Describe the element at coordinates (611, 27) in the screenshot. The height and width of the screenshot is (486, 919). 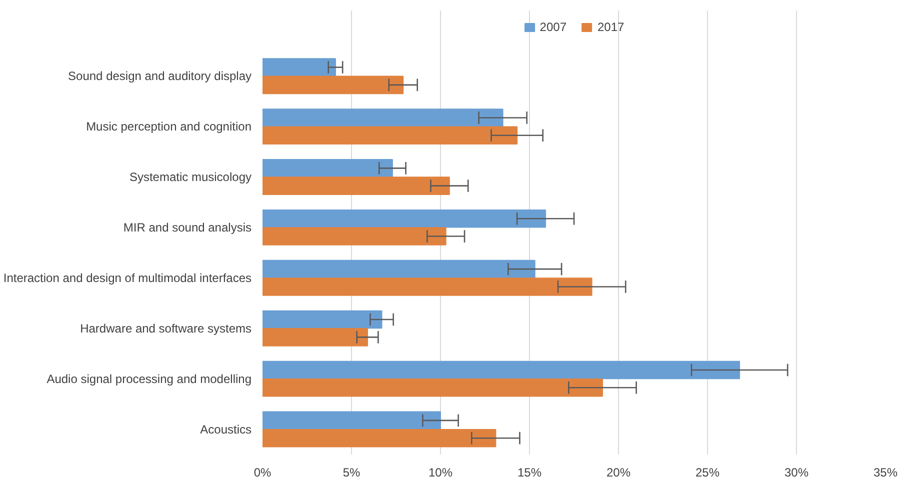
I see `legend-label: 2017` at that location.